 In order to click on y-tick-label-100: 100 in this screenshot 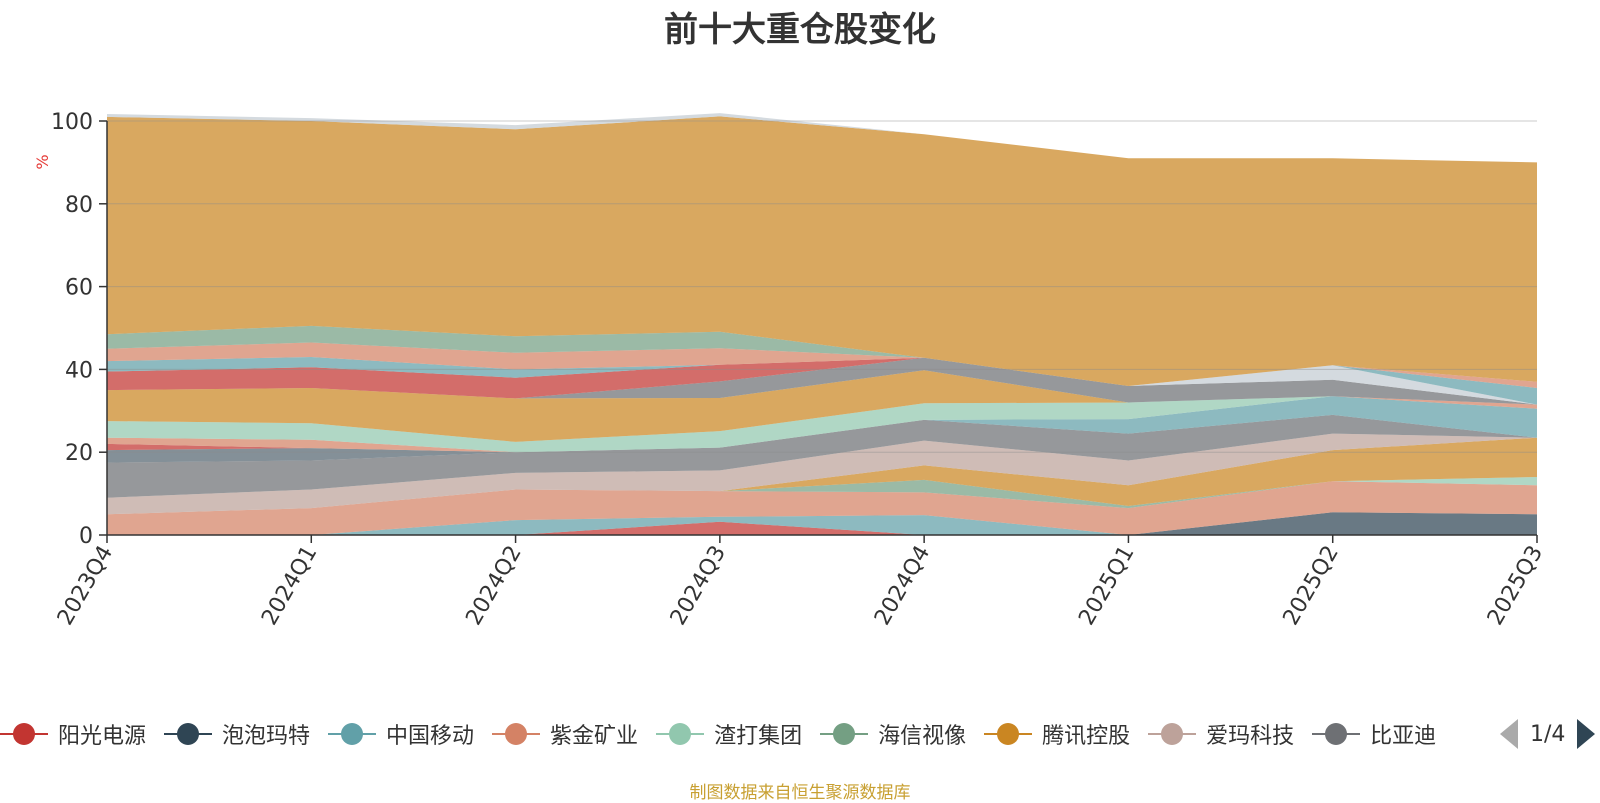, I will do `click(72, 122)`.